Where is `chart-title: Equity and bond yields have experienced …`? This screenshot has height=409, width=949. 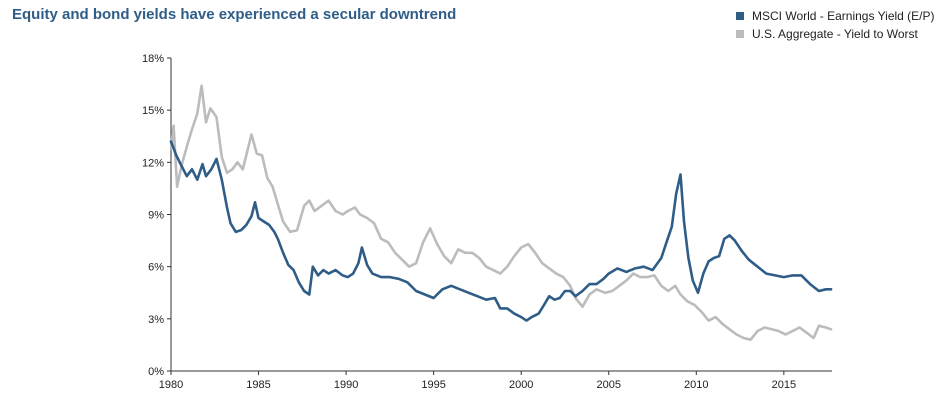
chart-title: Equity and bond yields have experienced … is located at coordinates (234, 14).